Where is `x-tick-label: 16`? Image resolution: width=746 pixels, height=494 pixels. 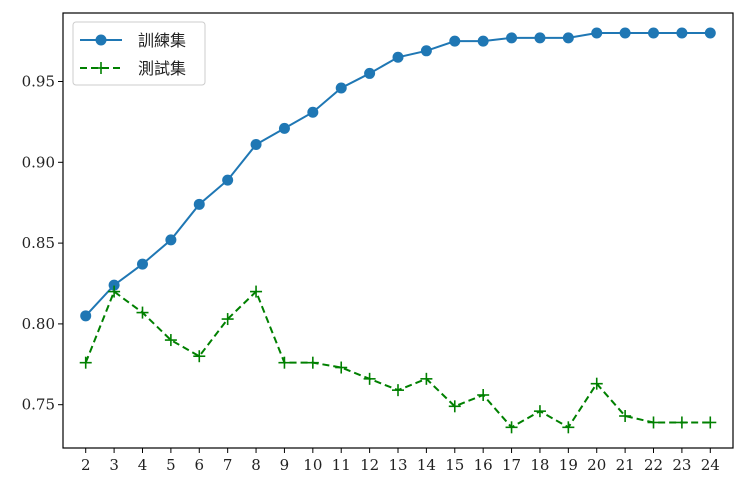
x-tick-label: 16 is located at coordinates (483, 465).